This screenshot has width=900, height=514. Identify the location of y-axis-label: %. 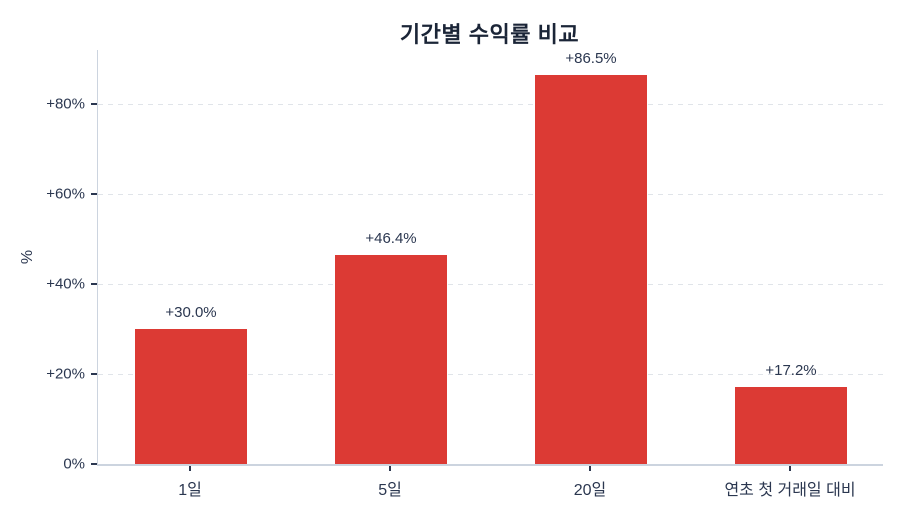
(27, 257).